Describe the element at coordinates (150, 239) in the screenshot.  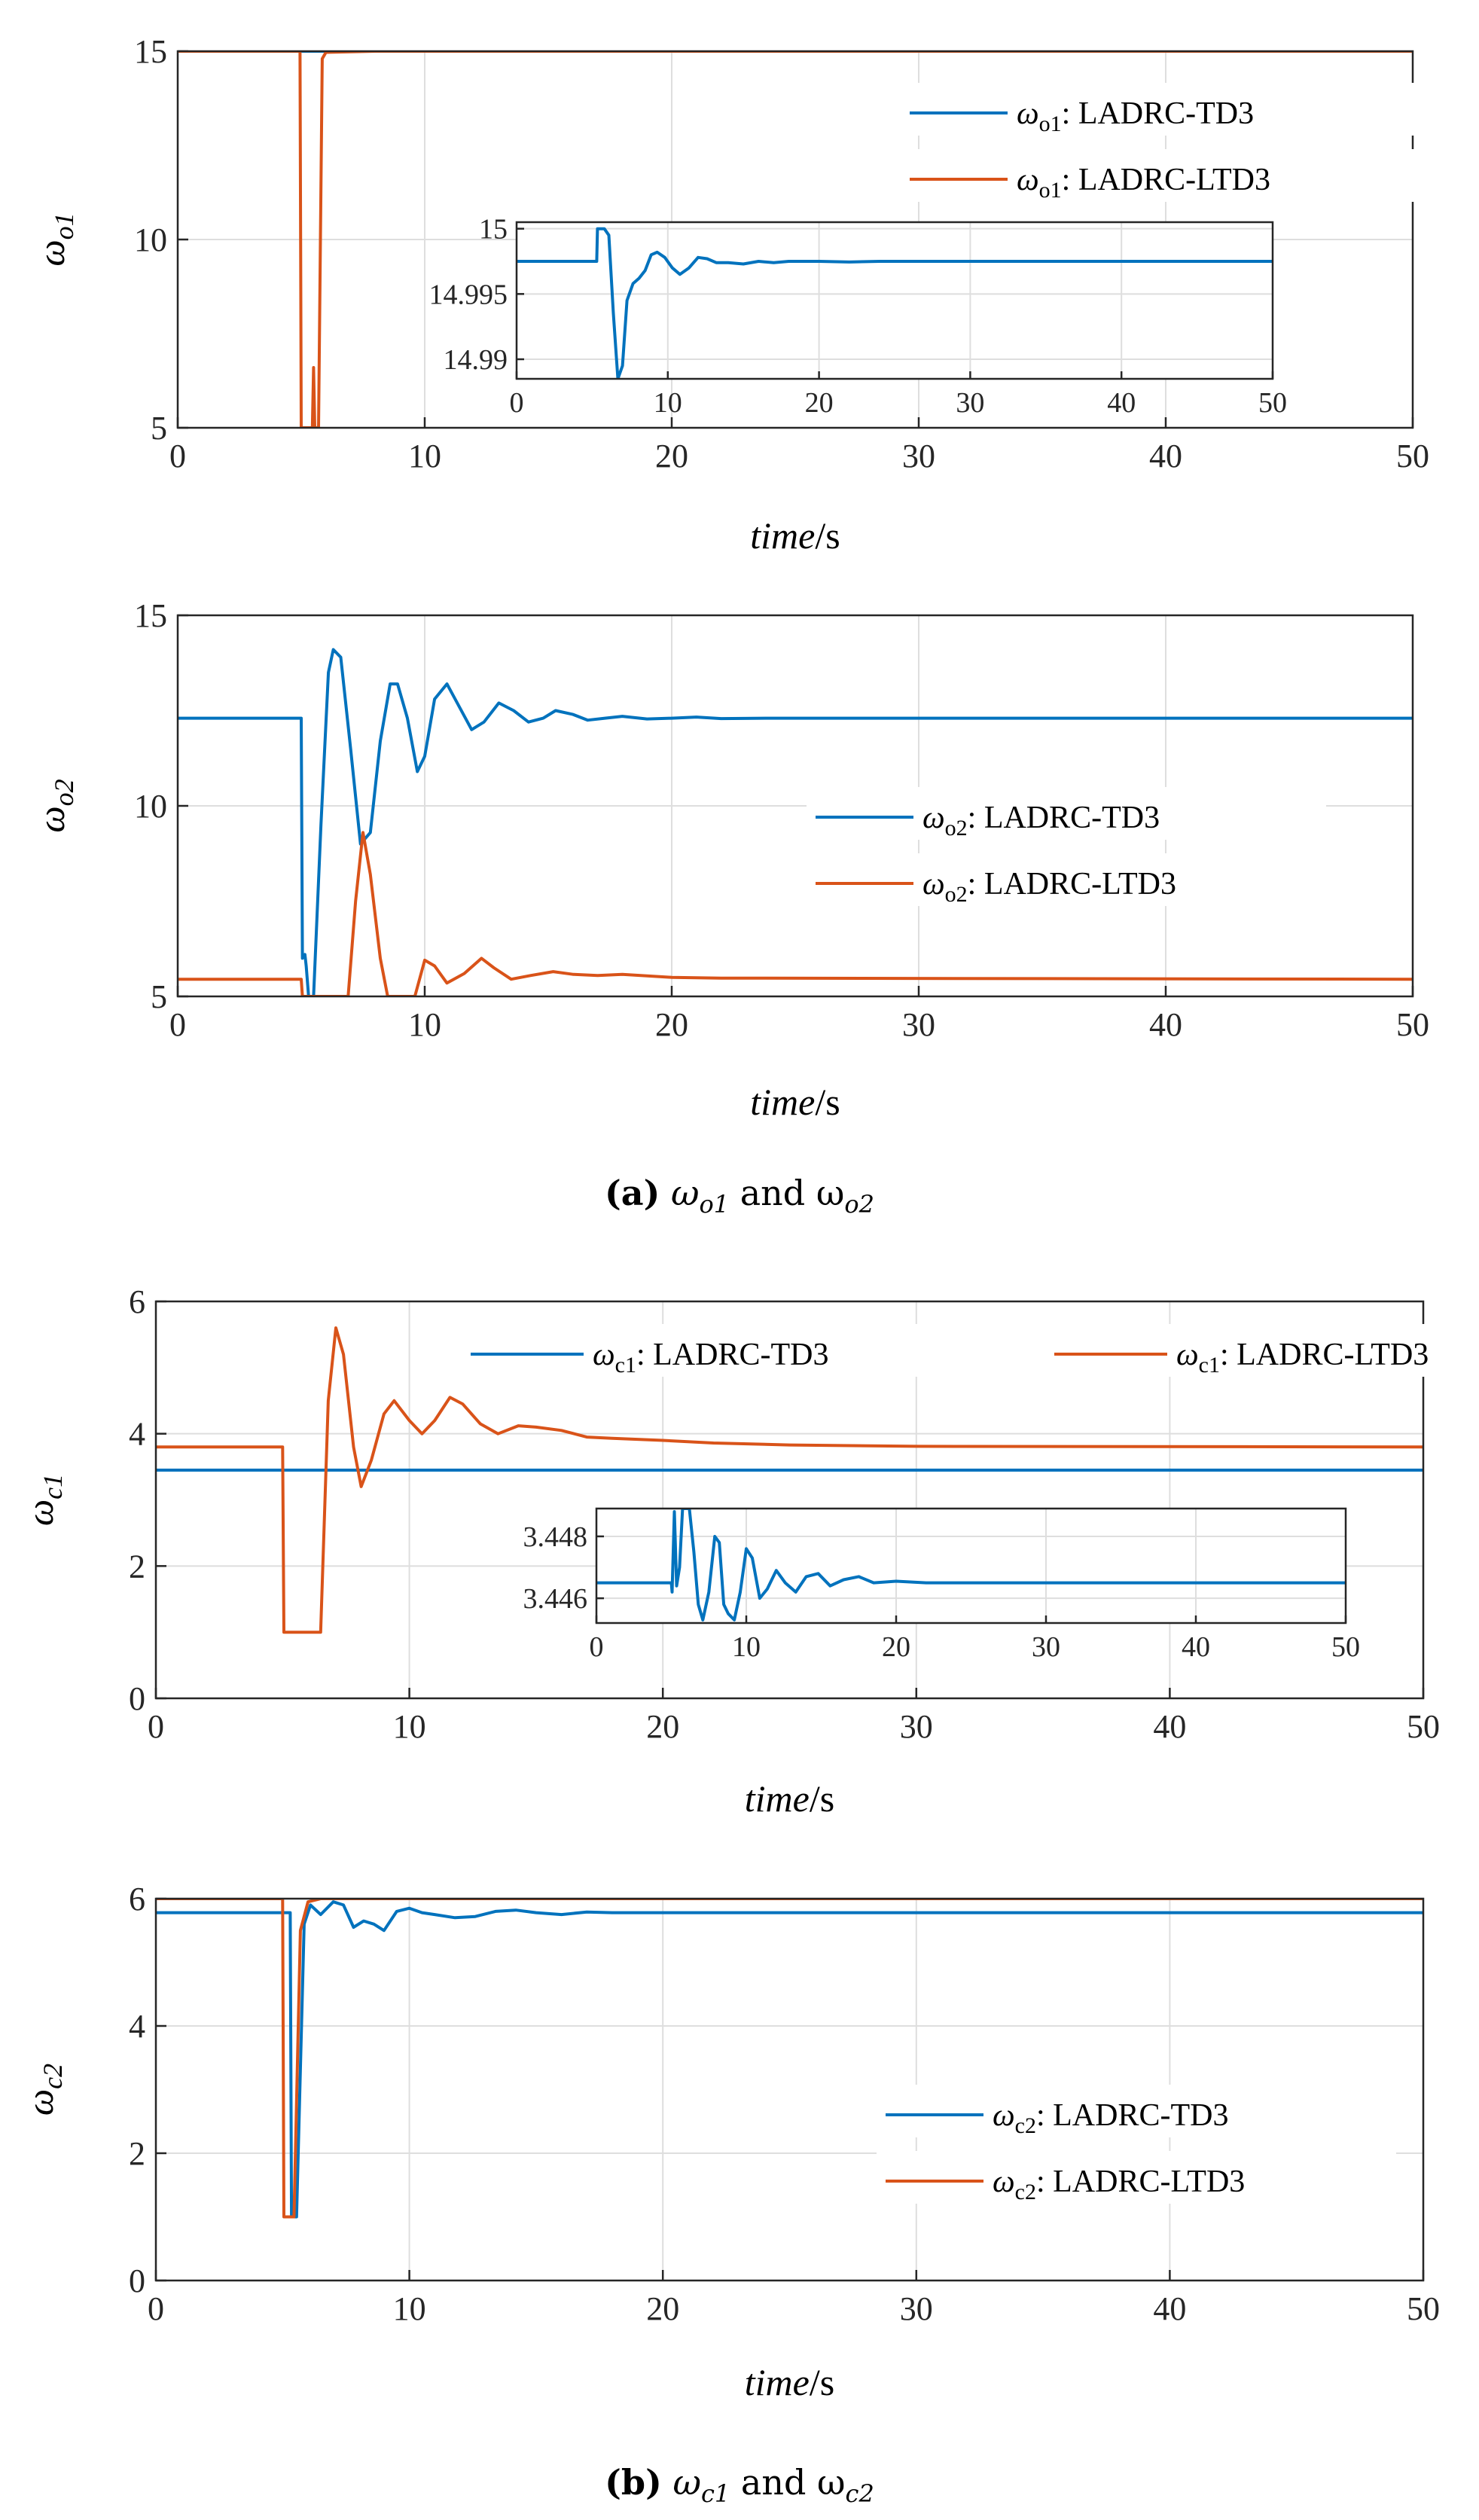
I see `chart-0-ytick-label: 10` at that location.